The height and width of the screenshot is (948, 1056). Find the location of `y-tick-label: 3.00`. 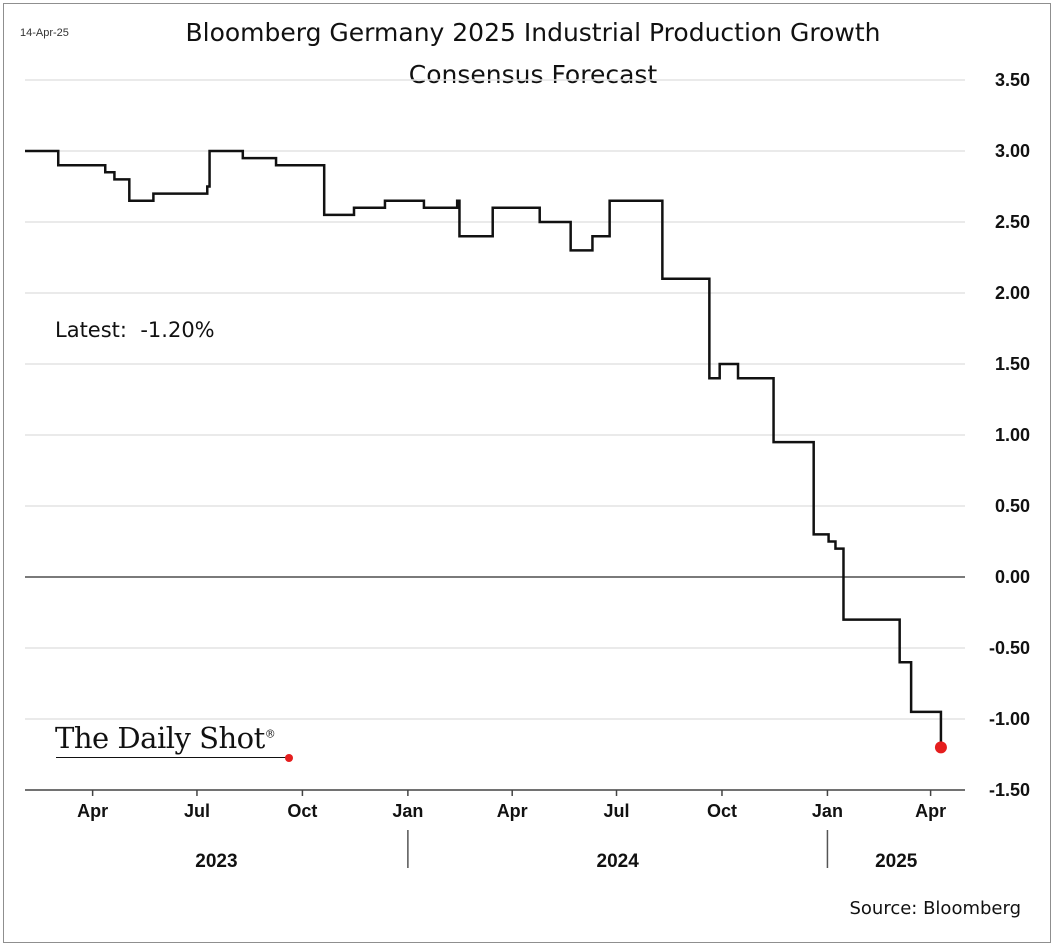

y-tick-label: 3.00 is located at coordinates (1012, 151).